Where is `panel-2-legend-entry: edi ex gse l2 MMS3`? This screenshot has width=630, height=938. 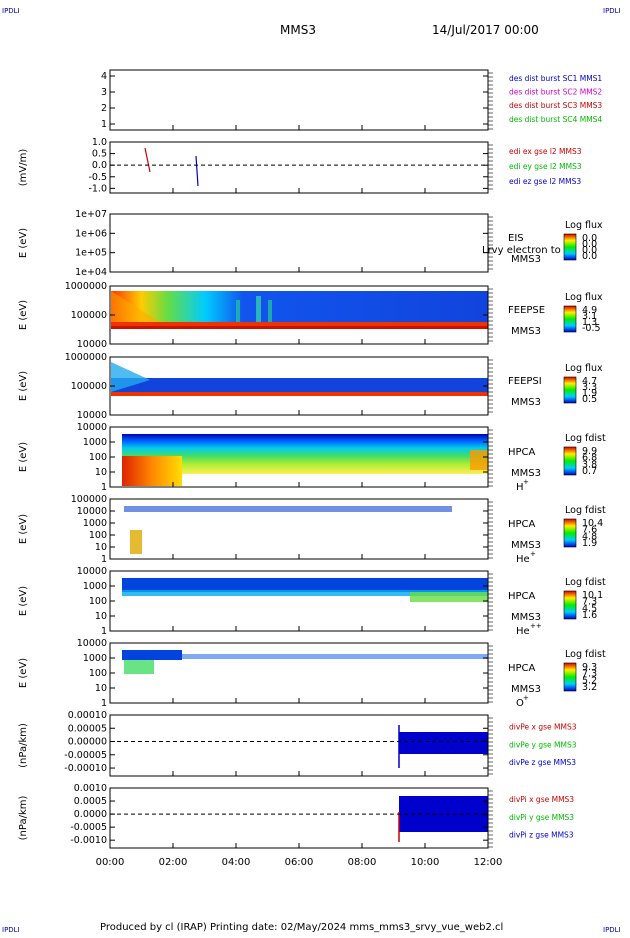 panel-2-legend-entry: edi ex gse l2 MMS3 is located at coordinates (545, 151).